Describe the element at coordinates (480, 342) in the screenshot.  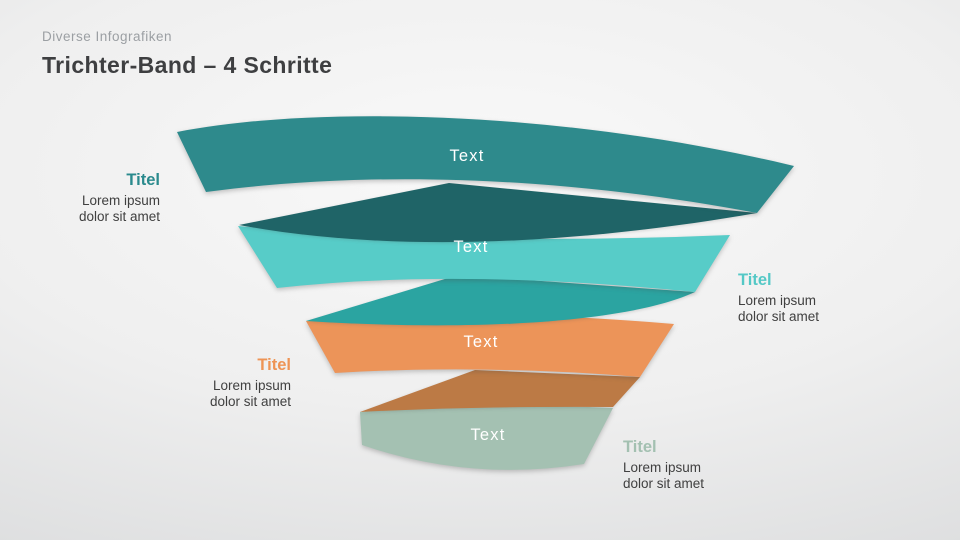
I see `funnel-band-3-text: Text` at that location.